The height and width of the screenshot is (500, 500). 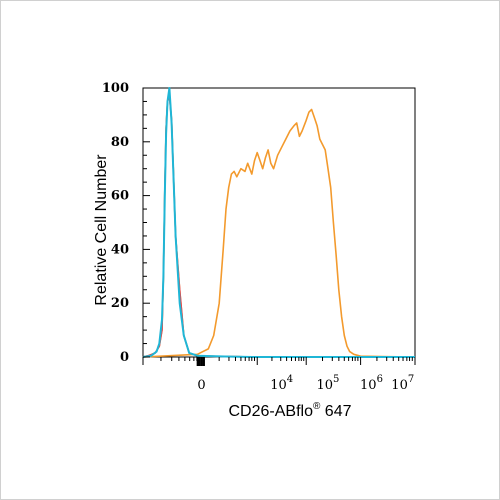 What do you see at coordinates (371, 383) in the screenshot?
I see `x-tick-label: 10⁶` at bounding box center [371, 383].